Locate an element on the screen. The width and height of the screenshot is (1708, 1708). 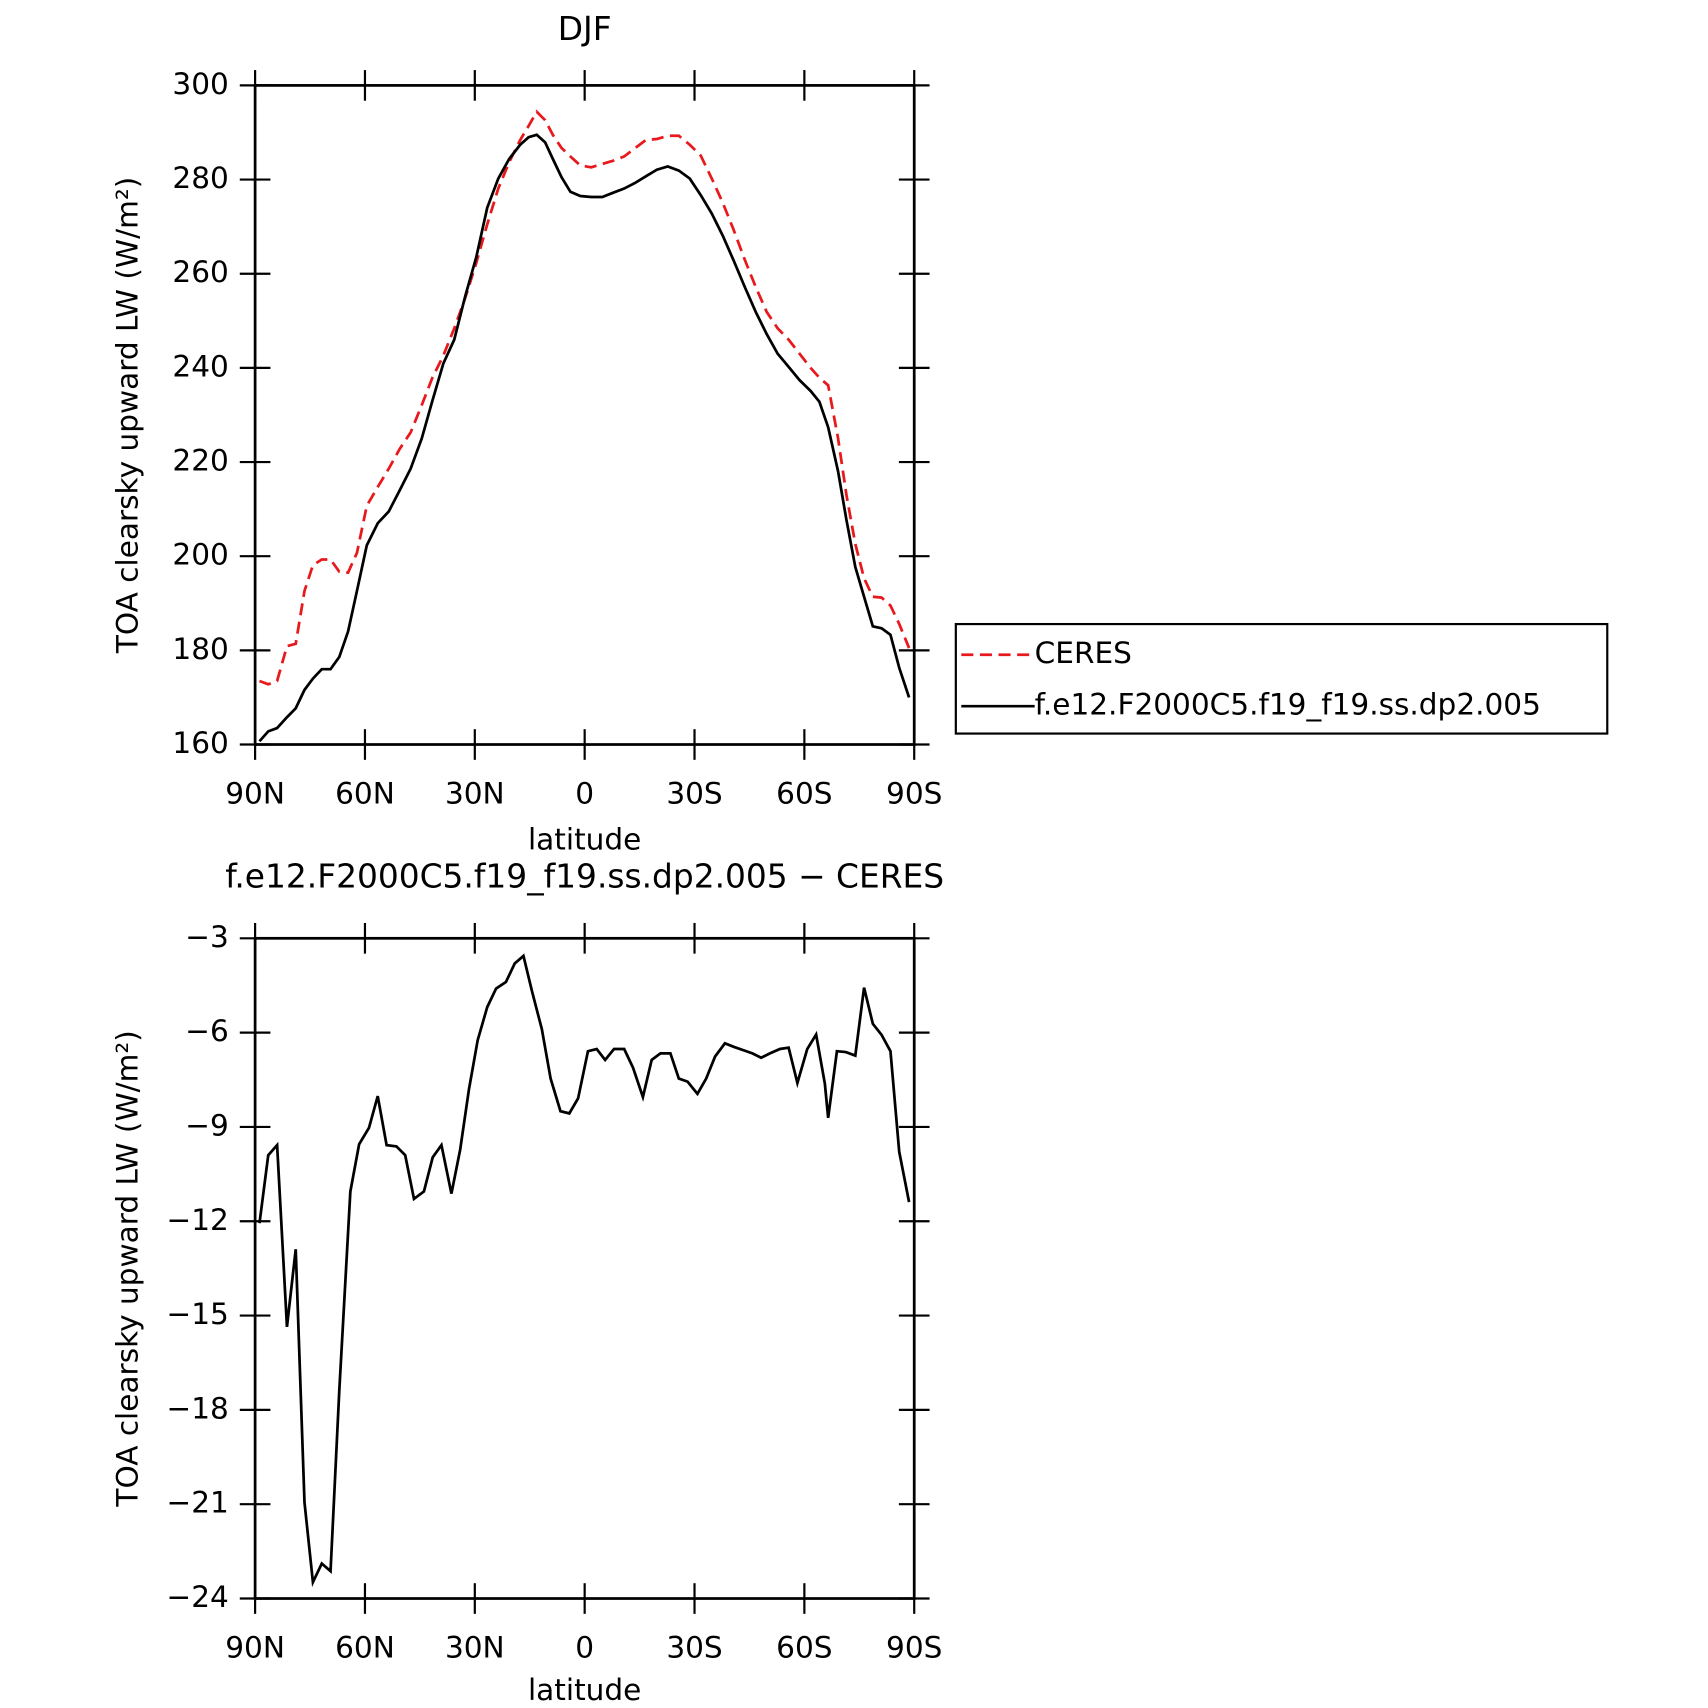
legend-label: f.e12.F2000C5.f19_f19.ss.dp2.005 is located at coordinates (1288, 705).